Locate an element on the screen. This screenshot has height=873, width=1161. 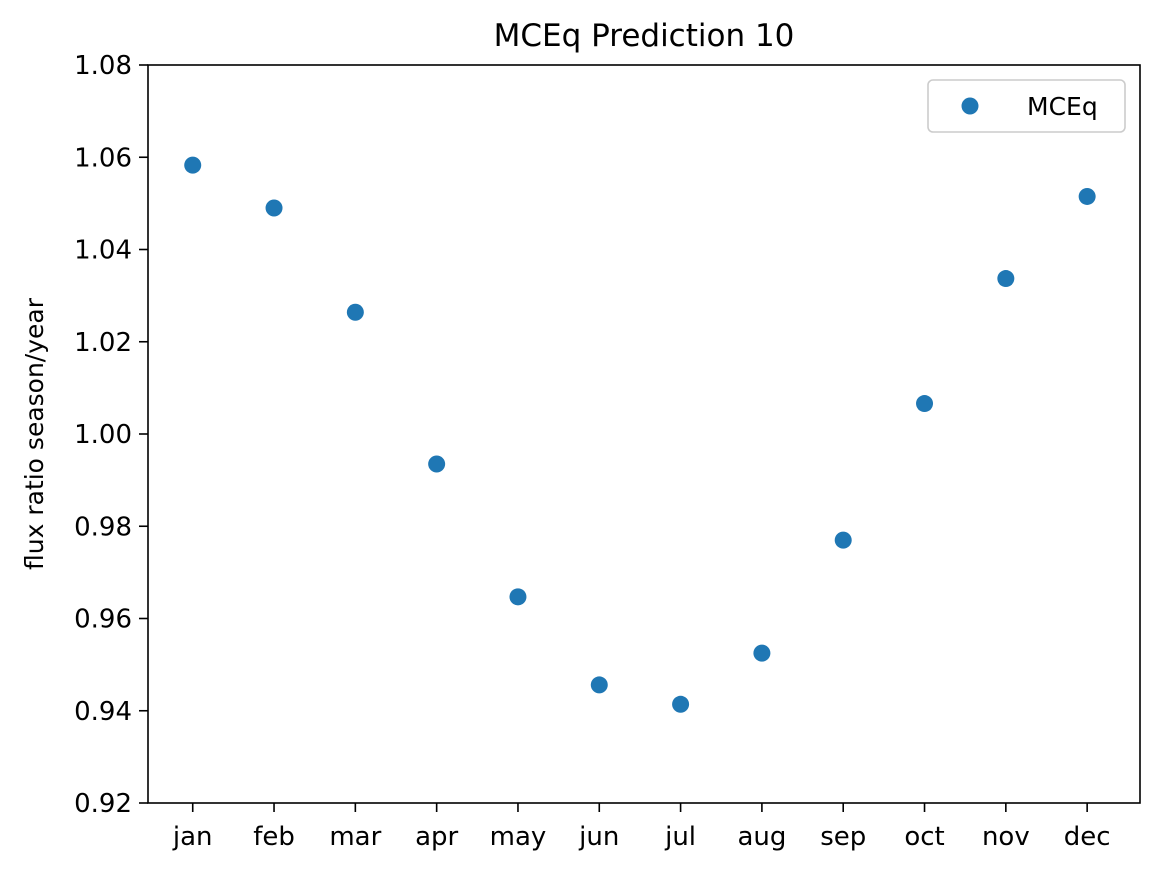
legend-marker is located at coordinates (970, 106).